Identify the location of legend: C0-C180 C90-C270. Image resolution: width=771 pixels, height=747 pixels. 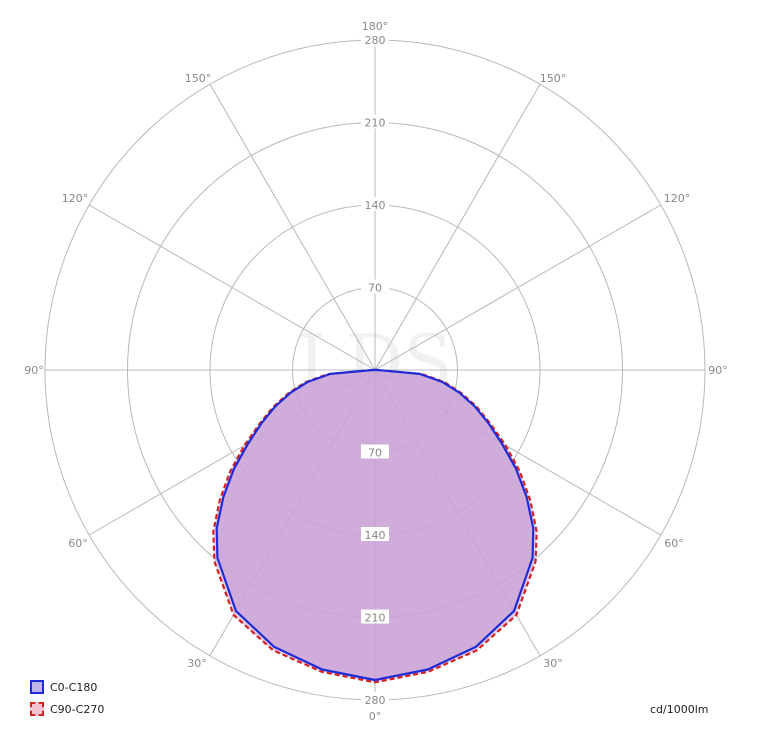
(67, 698).